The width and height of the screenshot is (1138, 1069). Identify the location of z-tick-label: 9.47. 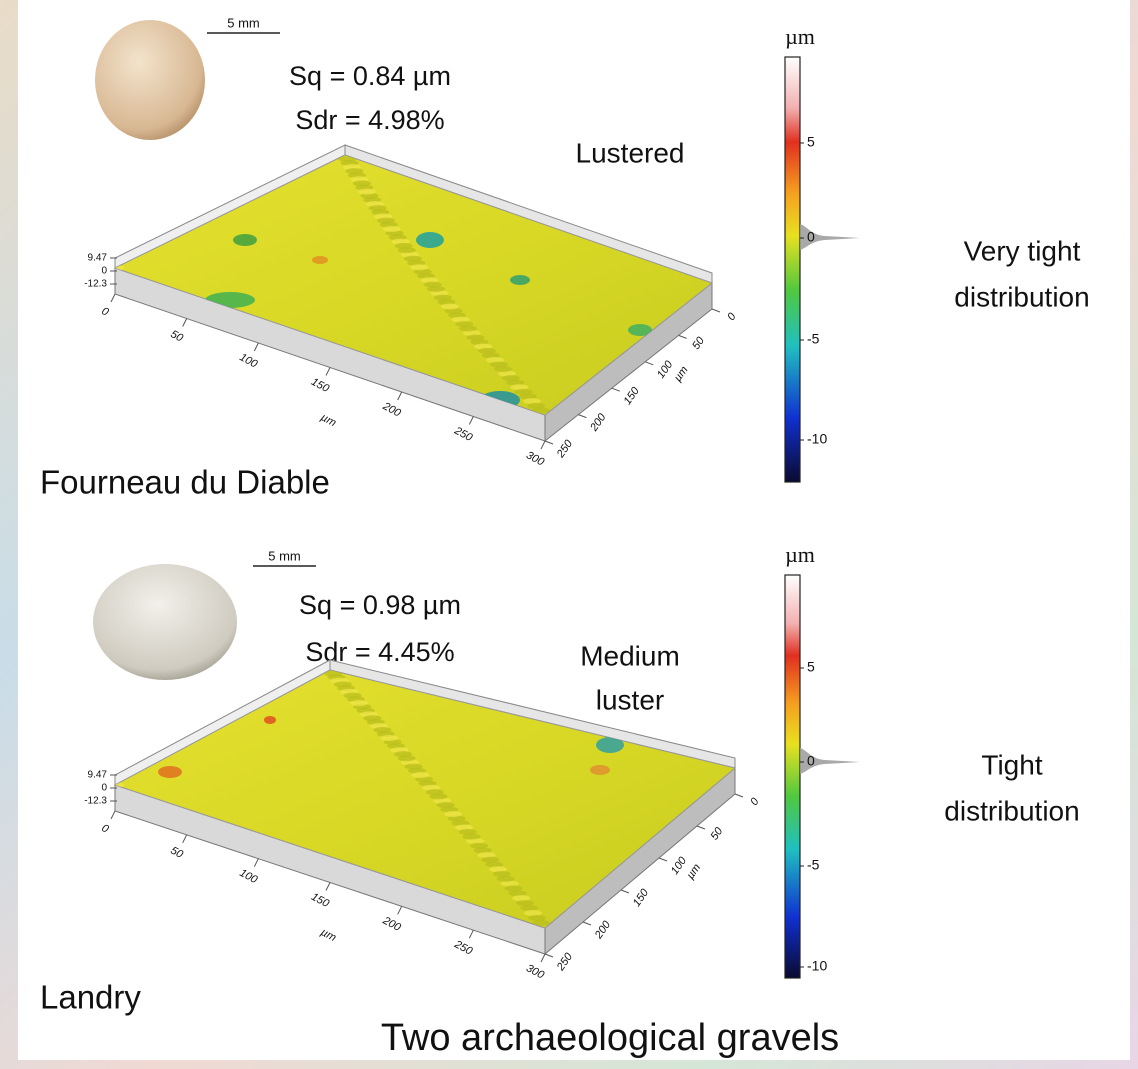
(98, 775).